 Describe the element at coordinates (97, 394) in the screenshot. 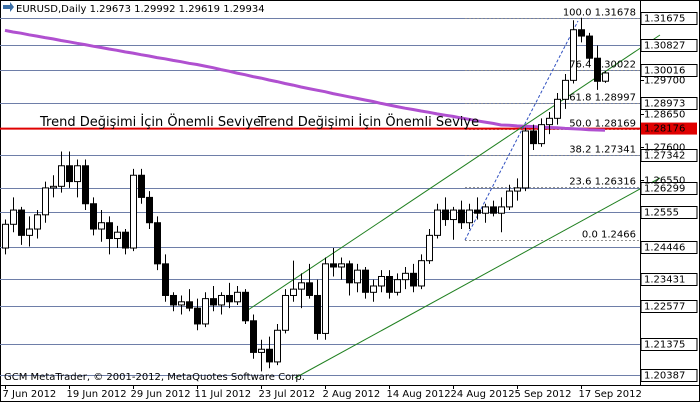

I see `x-tick-label: 19 Jun 2012` at that location.